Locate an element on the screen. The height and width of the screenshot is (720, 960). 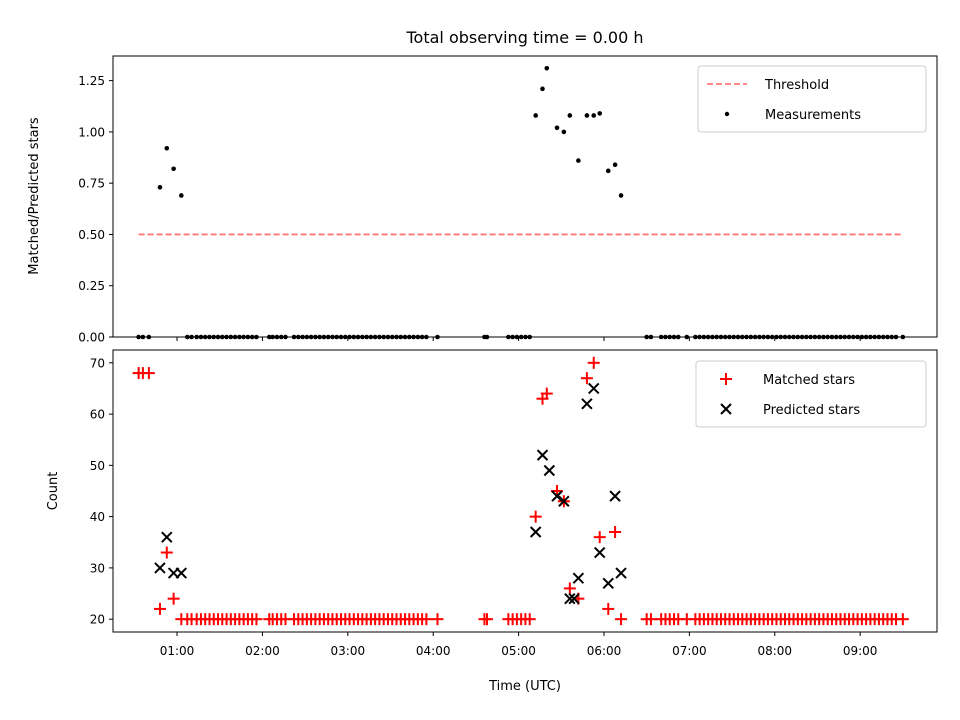
legend-threshold-label: Threshold is located at coordinates (796, 85).